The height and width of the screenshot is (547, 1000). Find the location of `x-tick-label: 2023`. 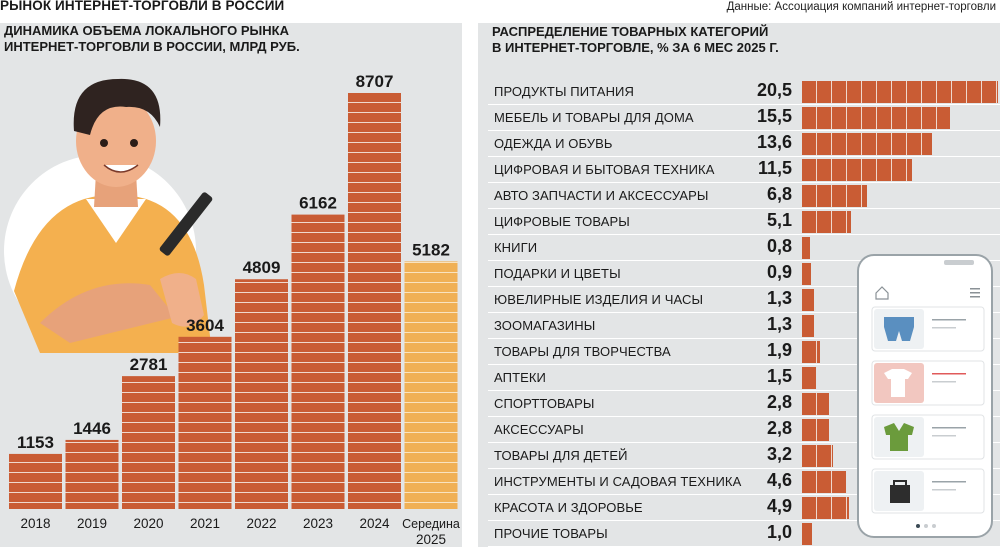

x-tick-label: 2023 is located at coordinates (318, 523).